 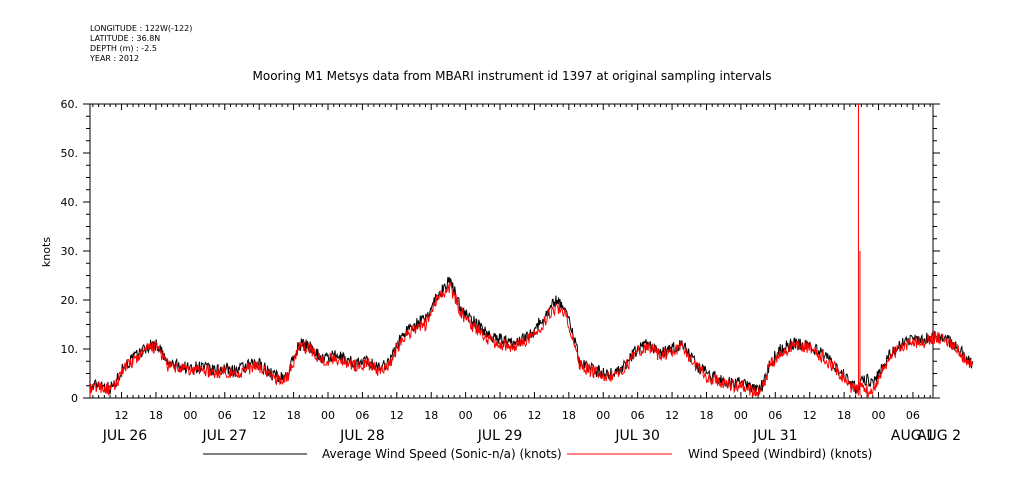 I want to click on x-day-label: AUG 2, so click(x=939, y=436).